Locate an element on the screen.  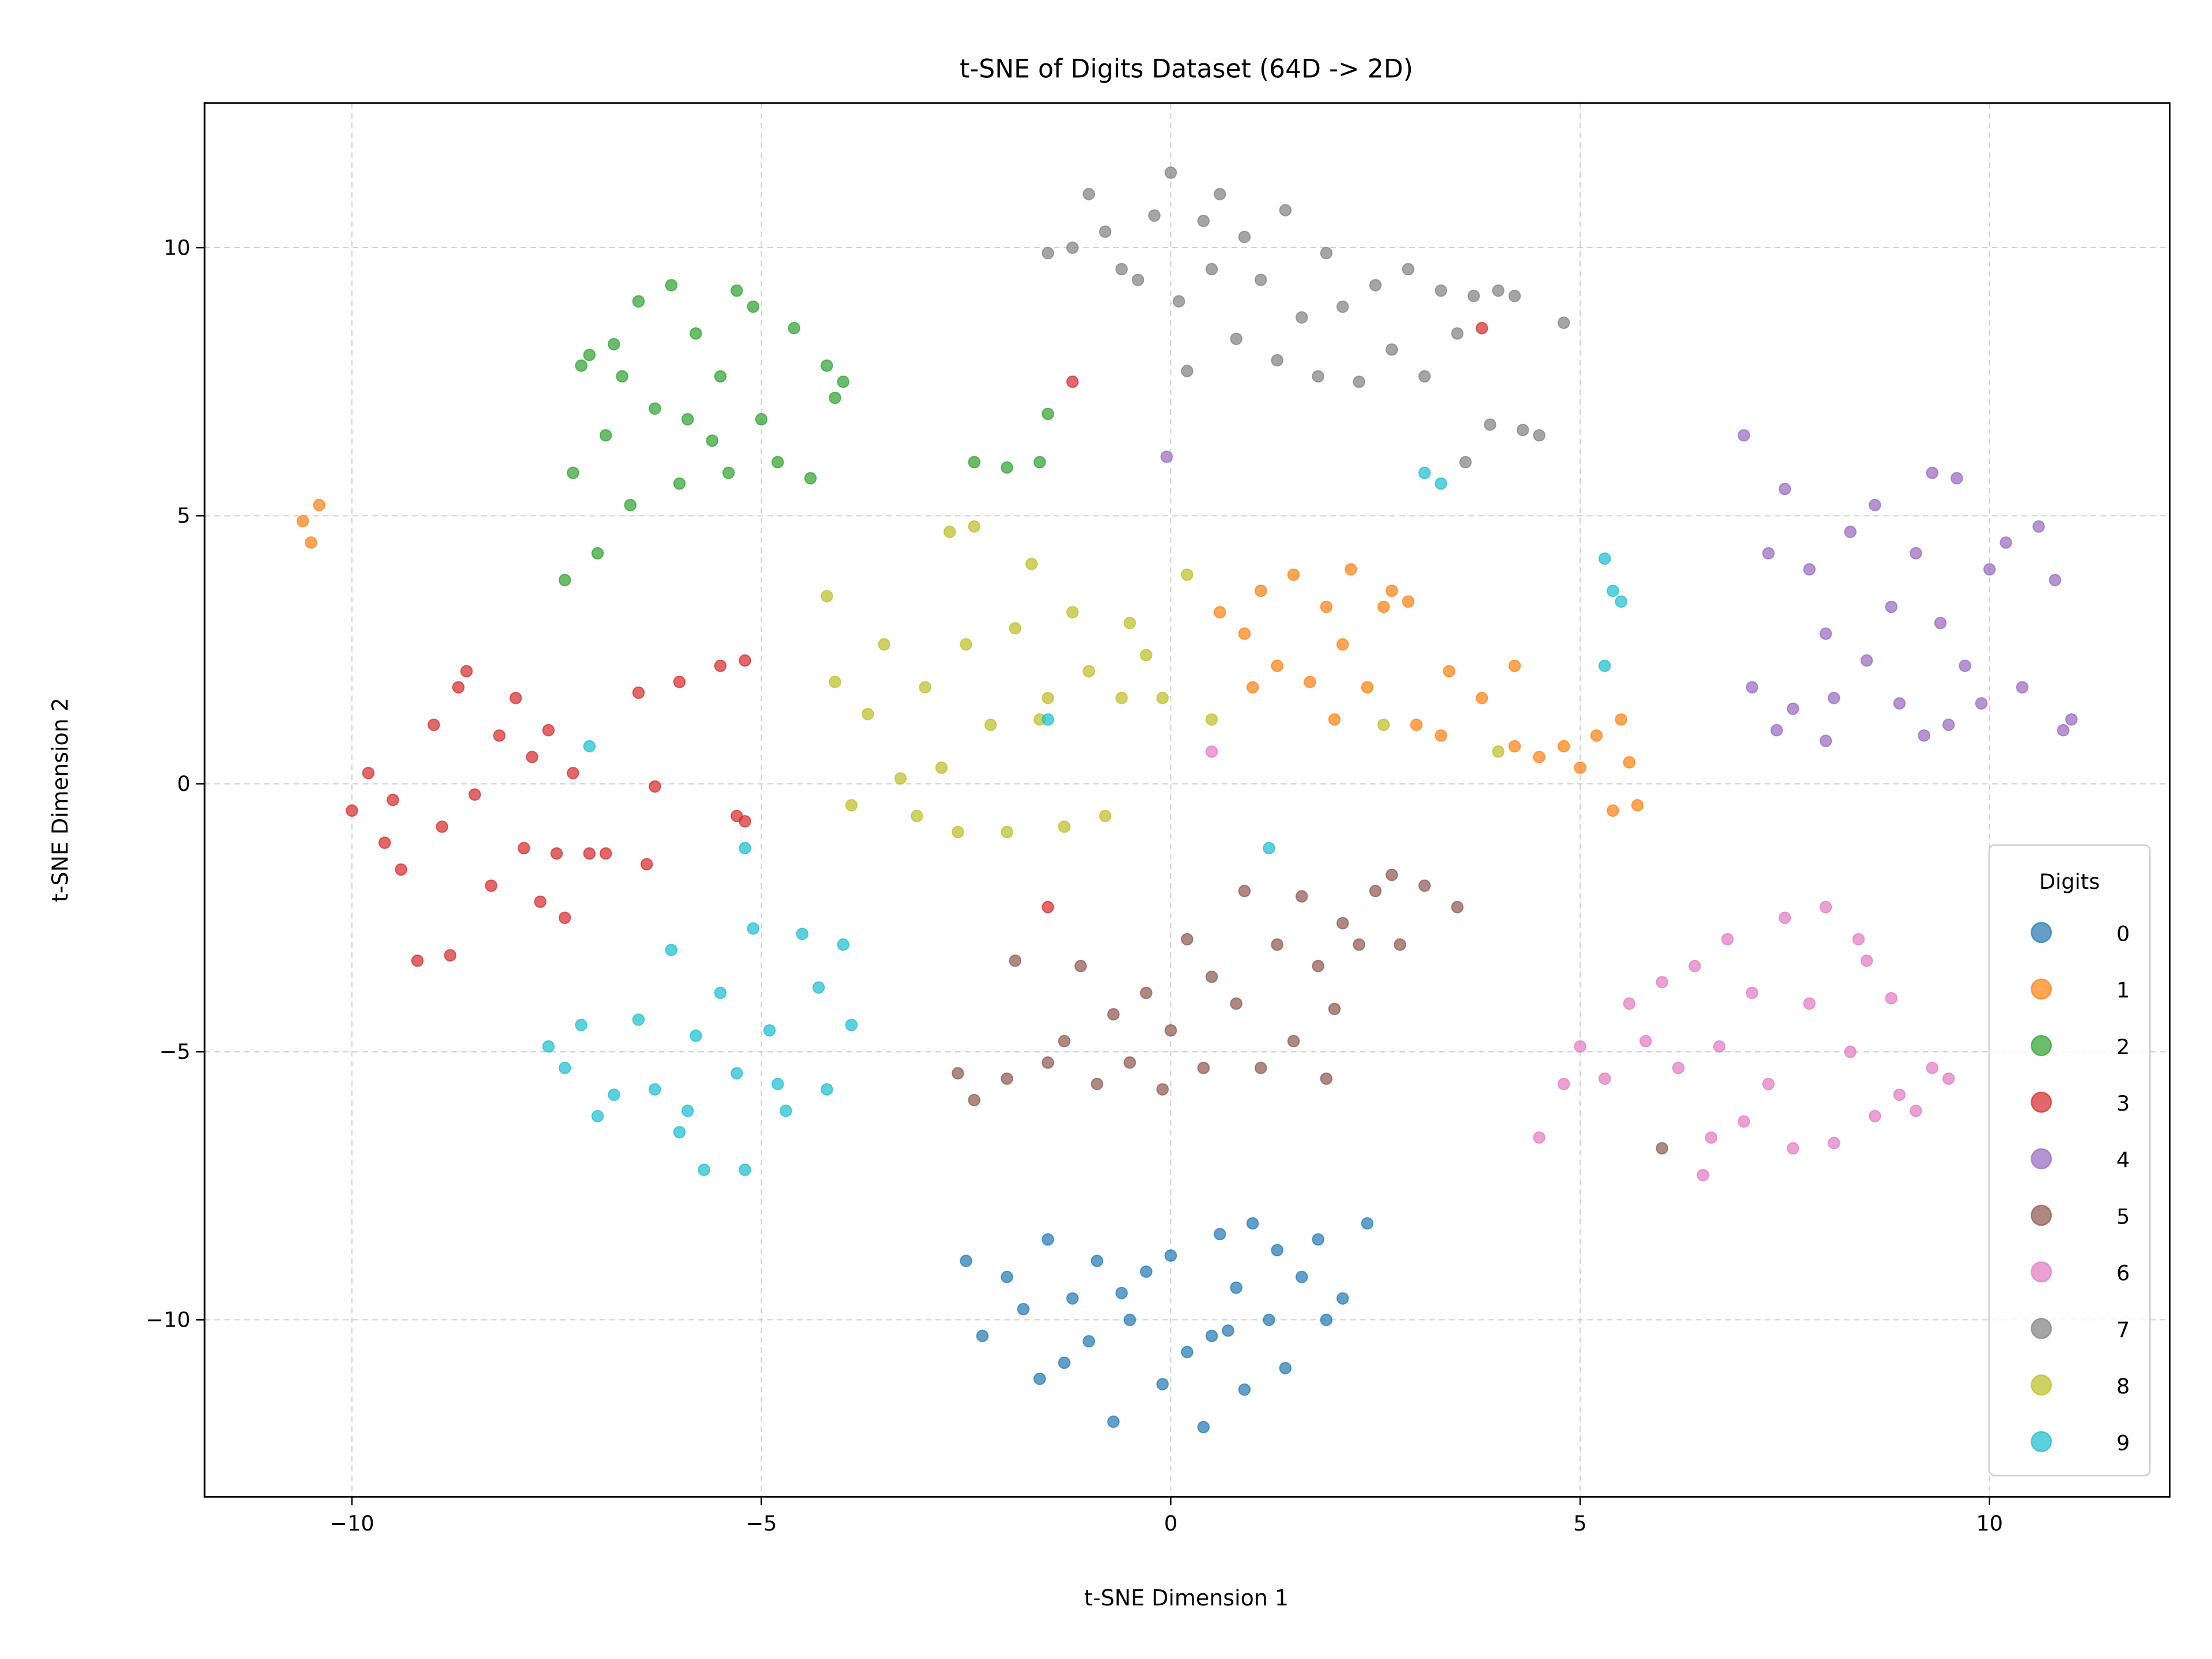
legend-label-digit-3: 3 is located at coordinates (2123, 1103).